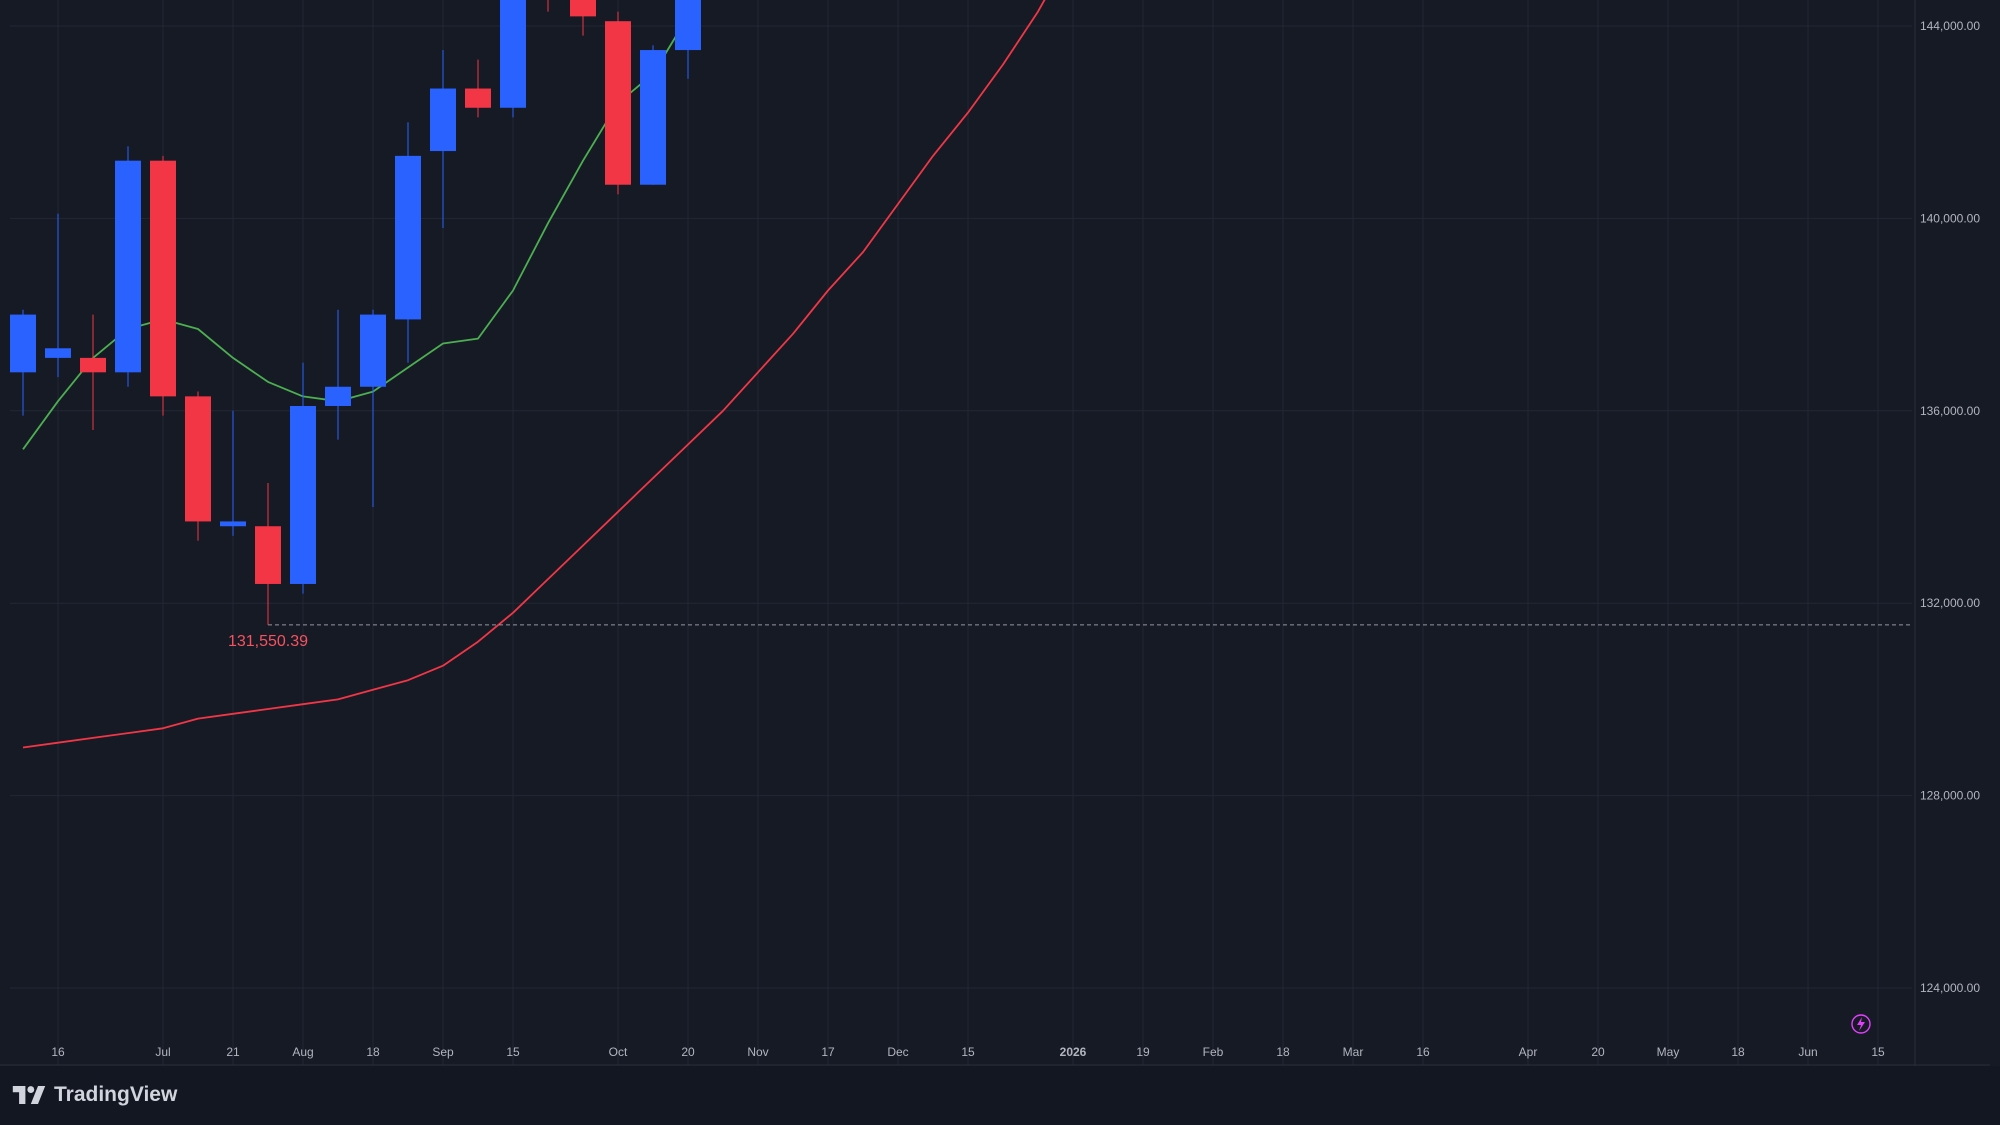 This screenshot has width=2000, height=1125. I want to click on time-tick-label: Sep, so click(443, 1052).